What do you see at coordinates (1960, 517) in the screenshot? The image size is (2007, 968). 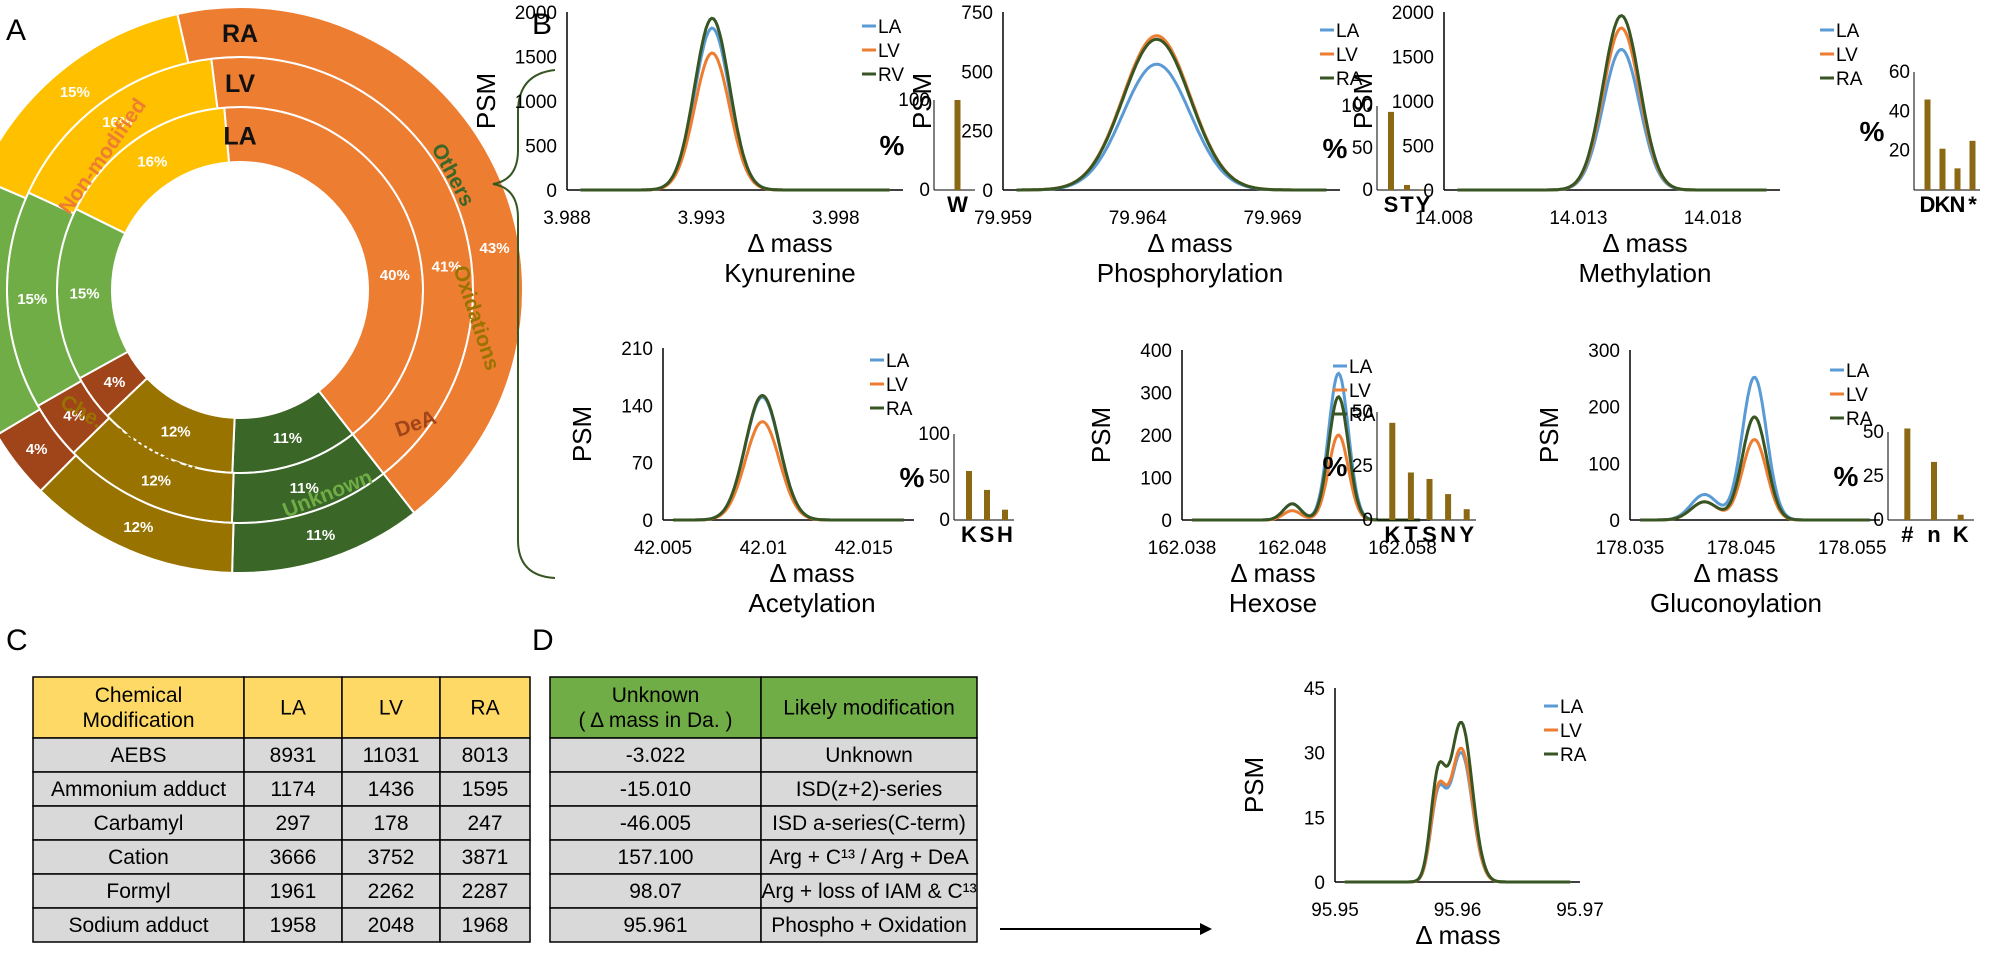 I see `bar-K` at bounding box center [1960, 517].